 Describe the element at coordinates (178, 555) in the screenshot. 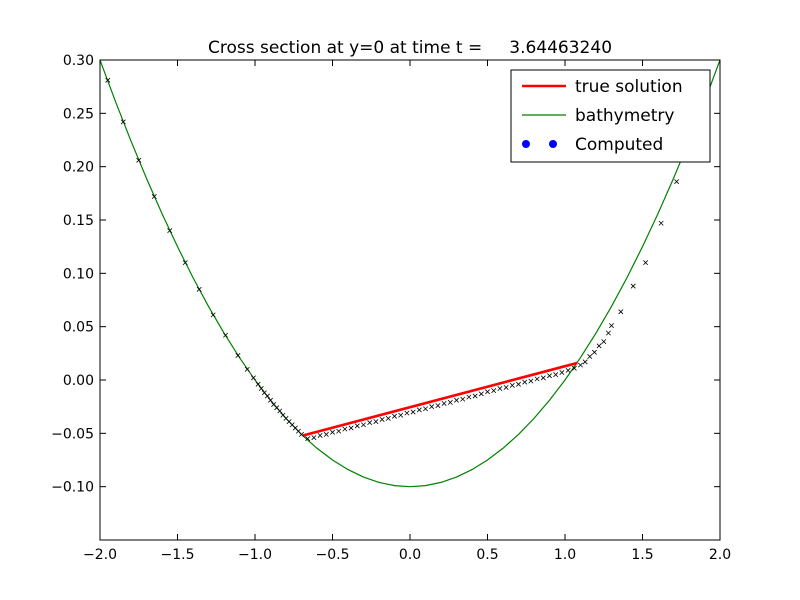

I see `x-tick-label: −1.5` at that location.